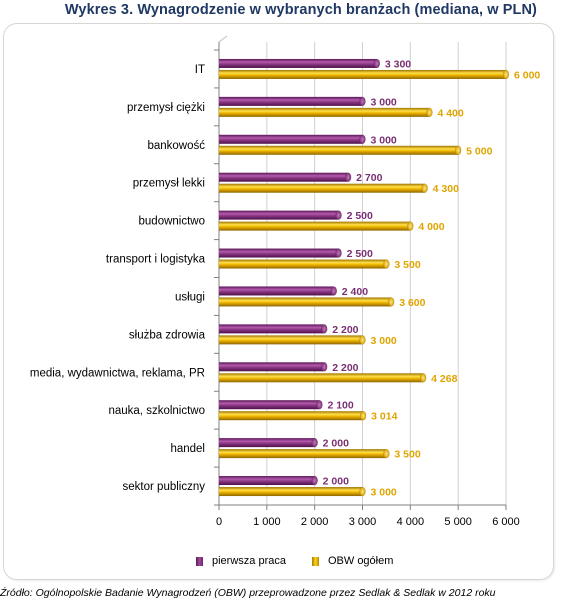 This screenshot has height=609, width=567. I want to click on category-label: przemysł lekki, so click(169, 184).